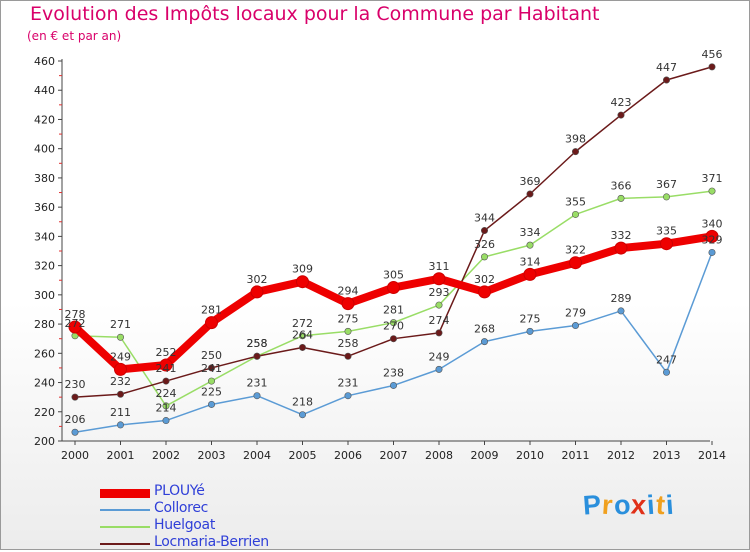  What do you see at coordinates (44, 236) in the screenshot?
I see `y-tick-label: 340` at bounding box center [44, 236].